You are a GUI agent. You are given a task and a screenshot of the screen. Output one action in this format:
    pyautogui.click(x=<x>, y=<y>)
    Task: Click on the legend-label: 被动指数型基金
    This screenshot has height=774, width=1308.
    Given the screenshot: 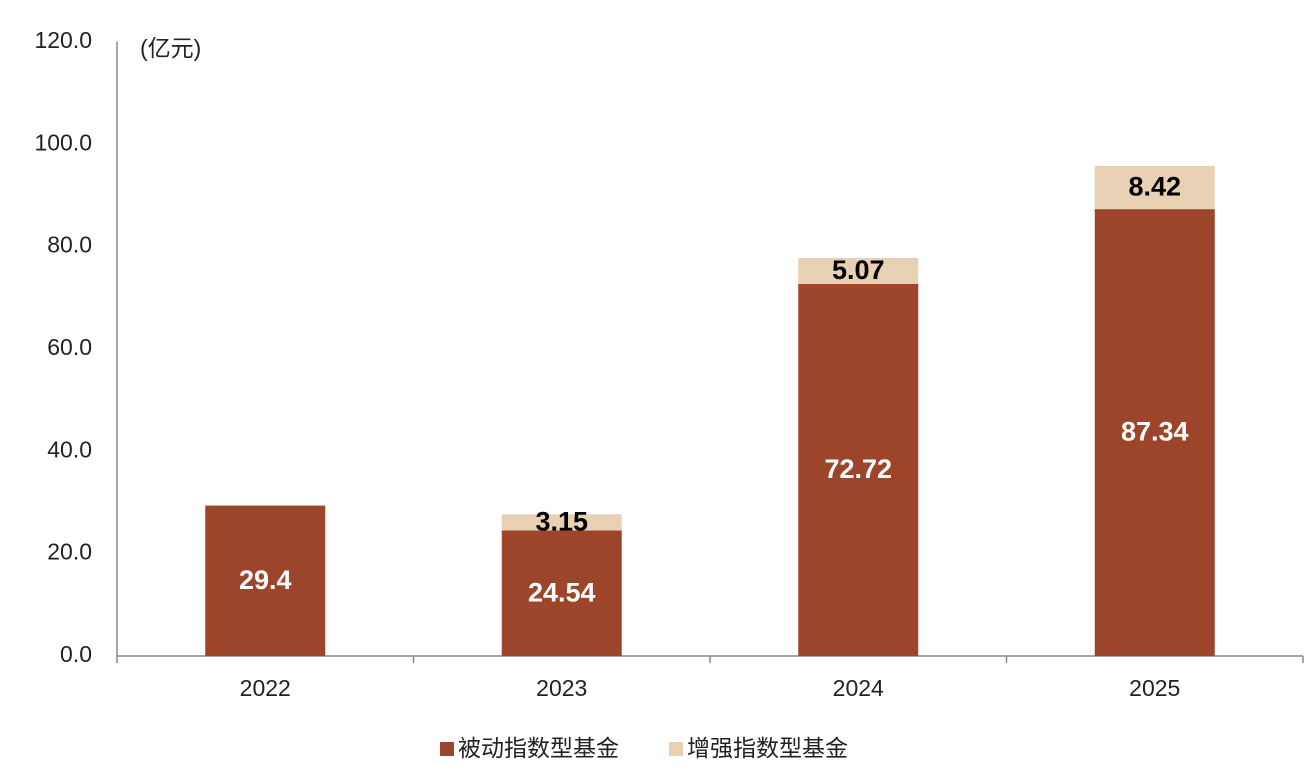 What is the action you would take?
    pyautogui.click(x=538, y=748)
    